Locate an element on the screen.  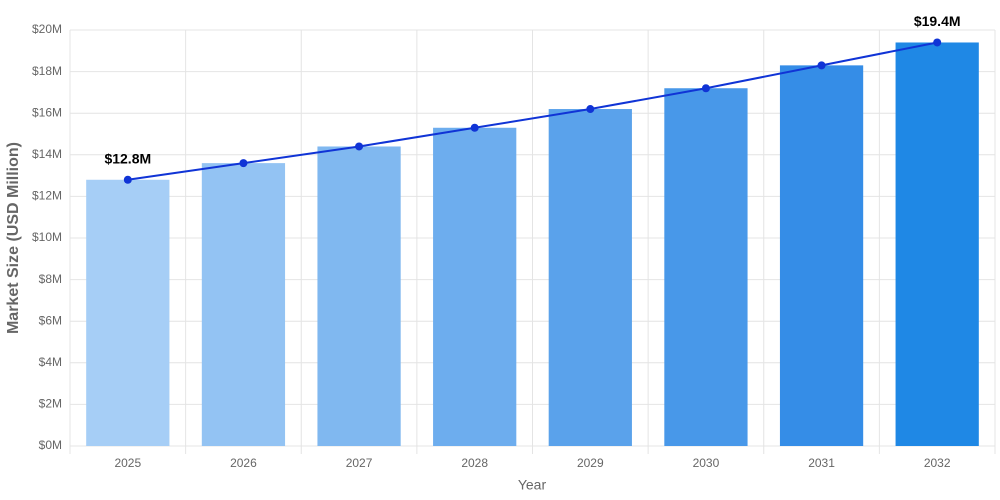
y-tick-label: $2M is located at coordinates (50, 404).